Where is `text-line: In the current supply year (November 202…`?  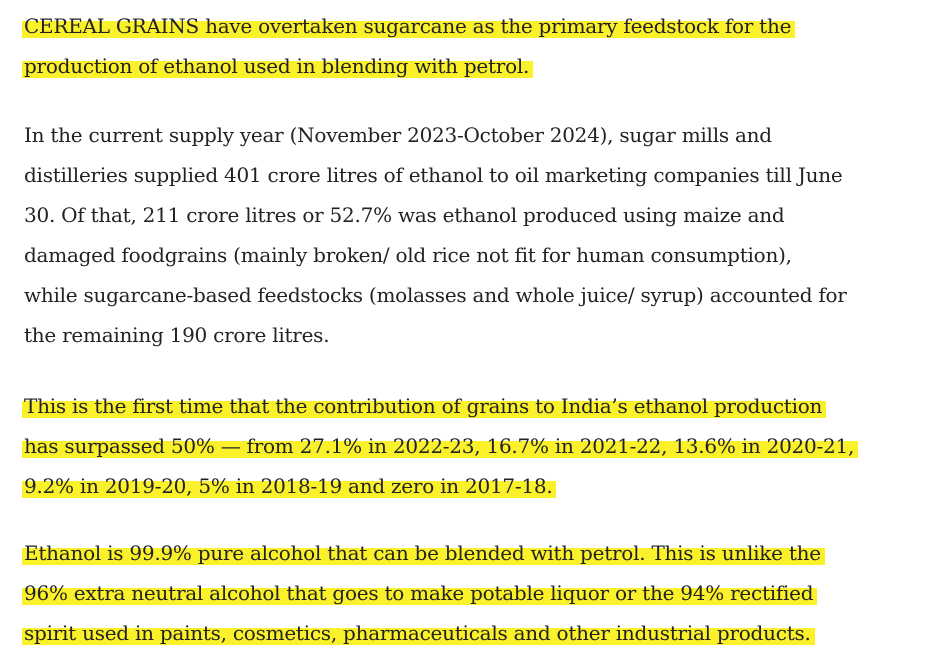
text-line: In the current supply year (November 202… is located at coordinates (398, 135).